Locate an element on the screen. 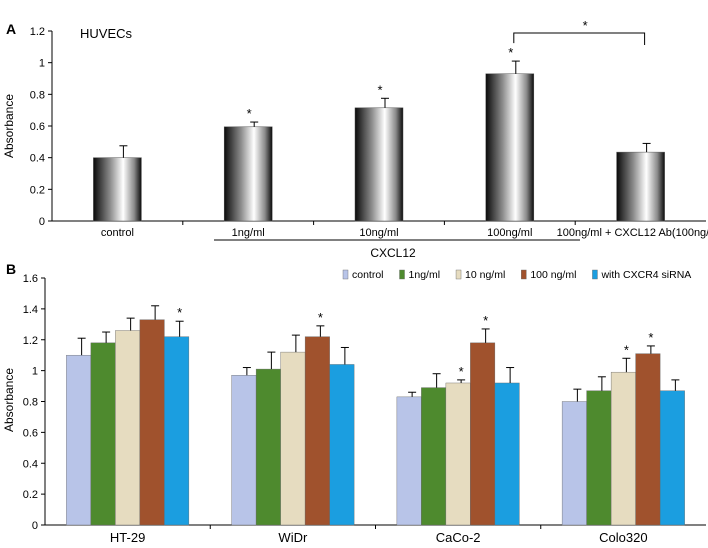 The width and height of the screenshot is (708, 548). panel-b-y-tick-label: 0.4 is located at coordinates (30, 464).